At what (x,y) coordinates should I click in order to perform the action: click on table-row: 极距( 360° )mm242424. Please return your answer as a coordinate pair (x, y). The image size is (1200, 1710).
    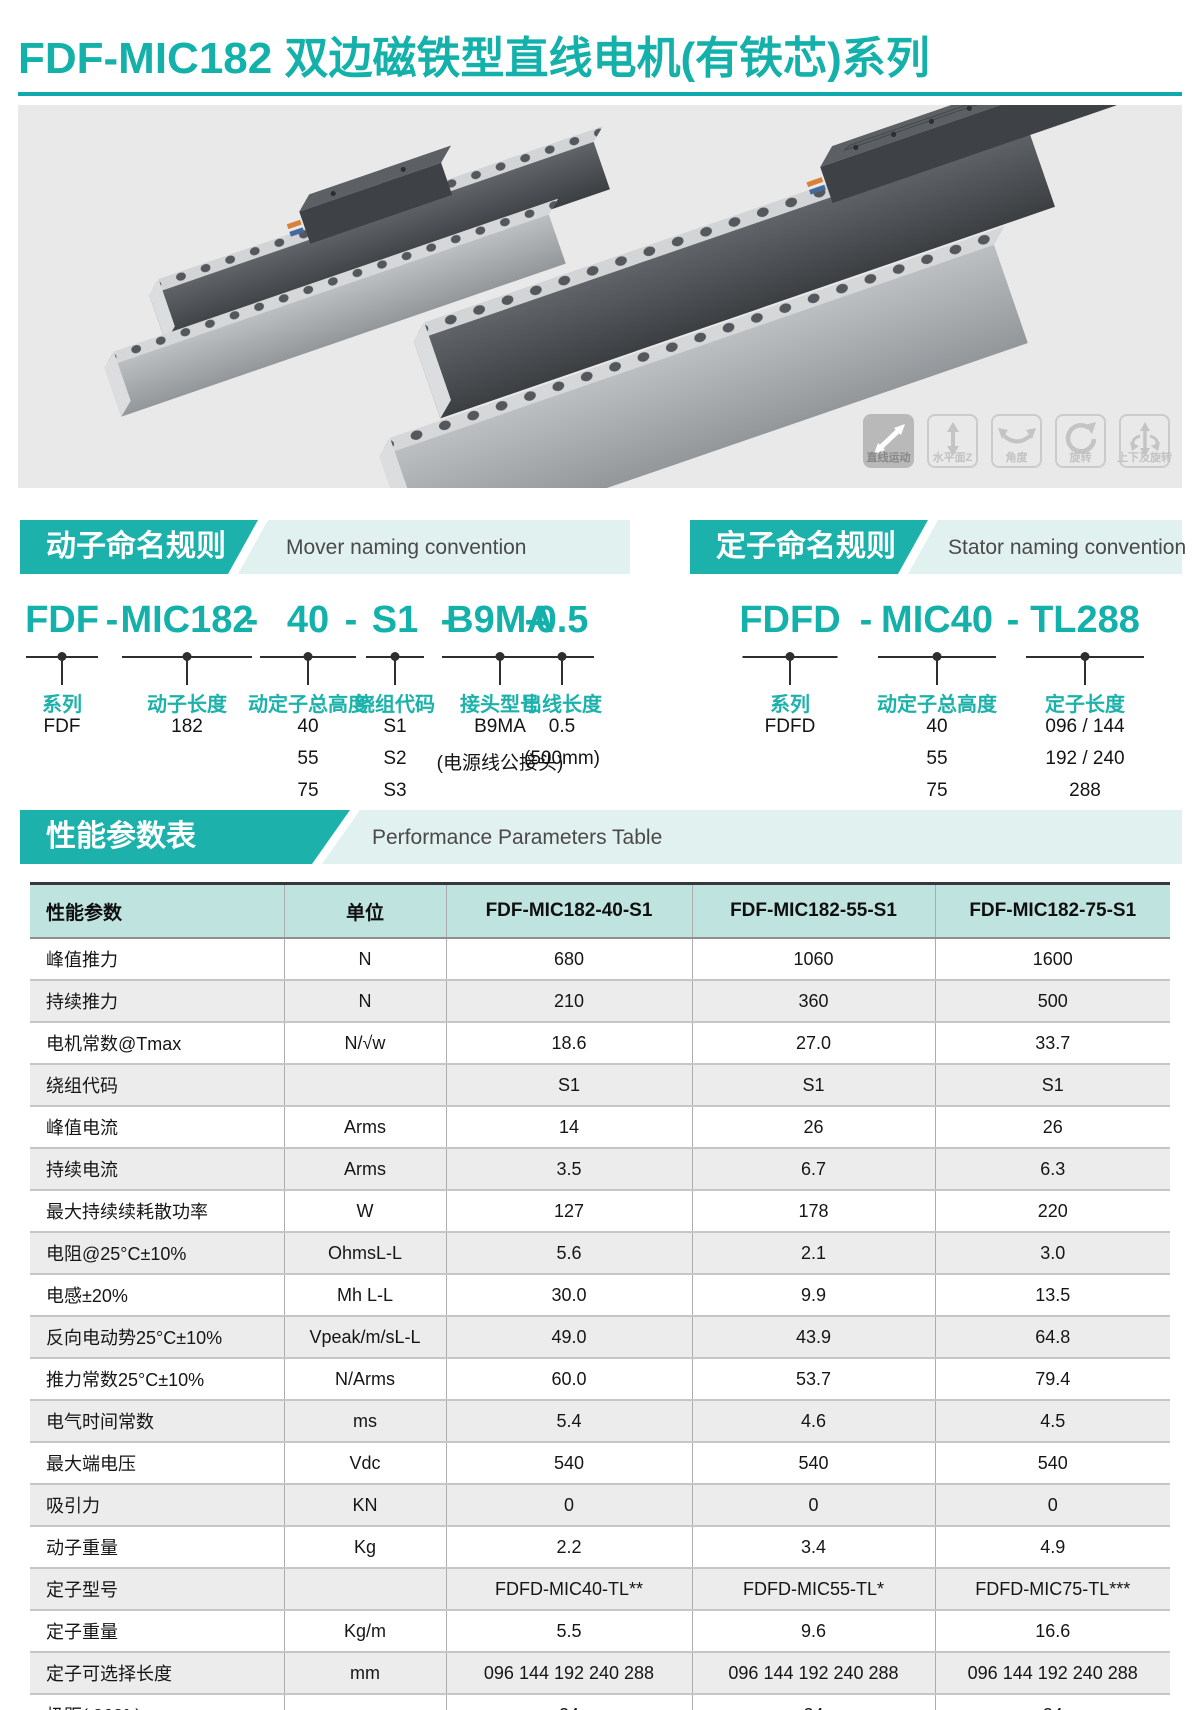
    Looking at the image, I should click on (600, 1701).